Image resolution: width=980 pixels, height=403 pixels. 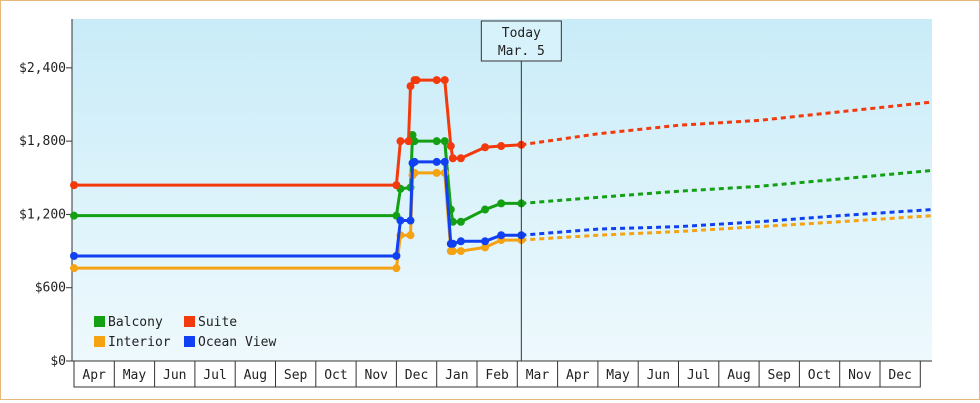 I want to click on legend-label: Ocean View, so click(x=237, y=342).